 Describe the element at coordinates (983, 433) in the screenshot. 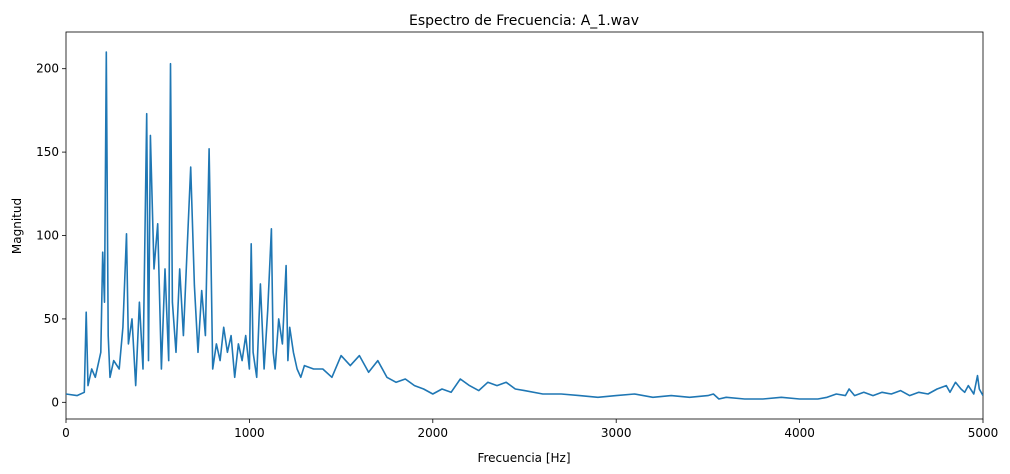

I see `x-tick-label: 5000` at that location.